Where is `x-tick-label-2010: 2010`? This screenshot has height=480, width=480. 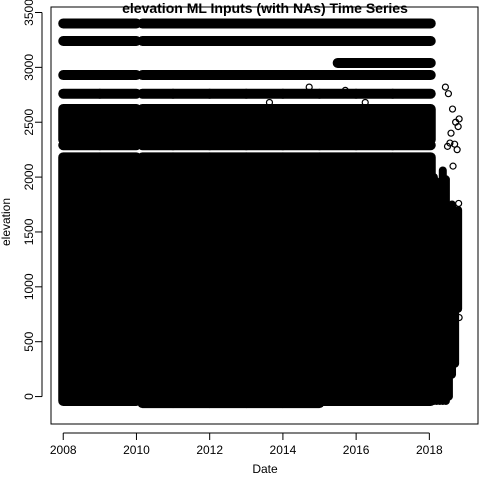
x-tick-label-2010: 2010 is located at coordinates (136, 450).